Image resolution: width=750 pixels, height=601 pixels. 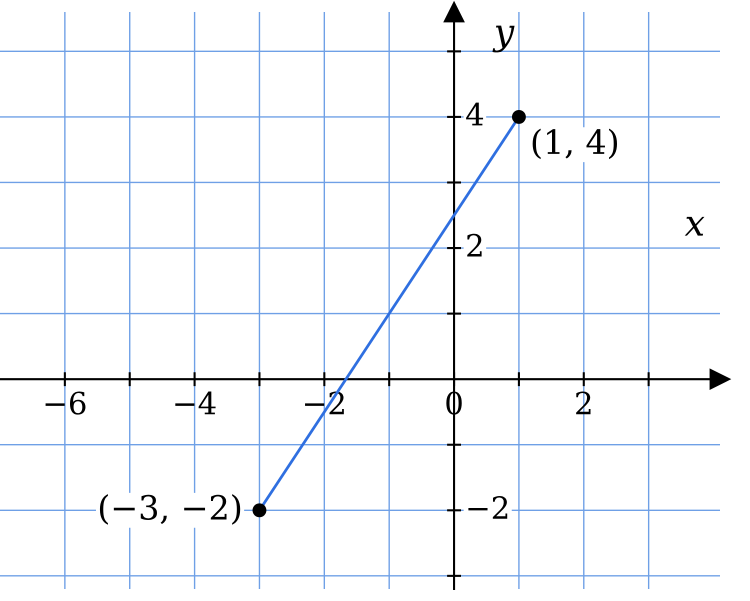 What do you see at coordinates (170, 509) in the screenshot?
I see `annotation: (−3, −2)` at bounding box center [170, 509].